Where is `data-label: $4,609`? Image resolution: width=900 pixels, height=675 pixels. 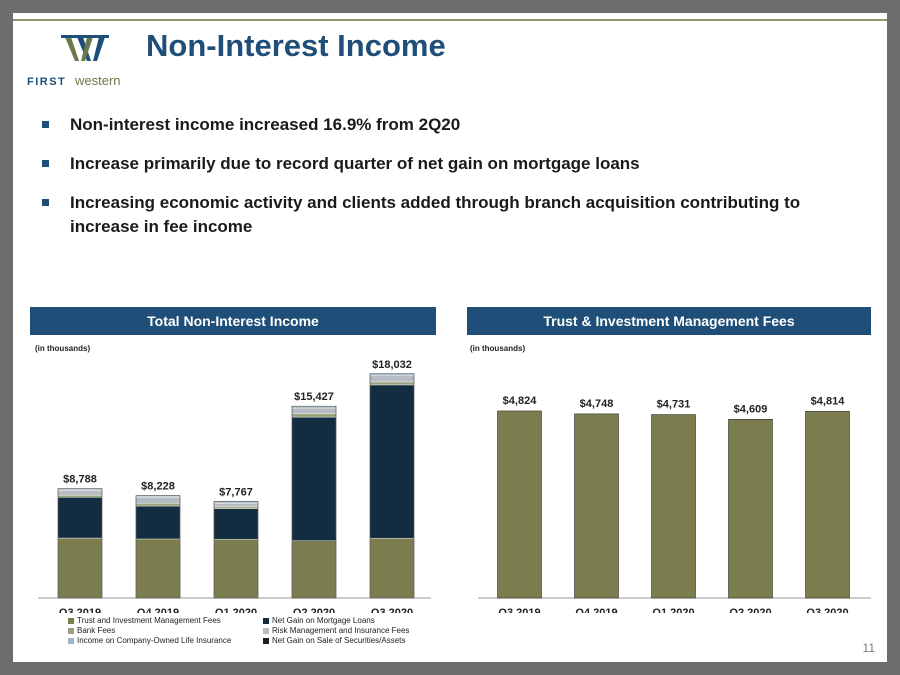
data-label: $4,609 is located at coordinates (751, 409).